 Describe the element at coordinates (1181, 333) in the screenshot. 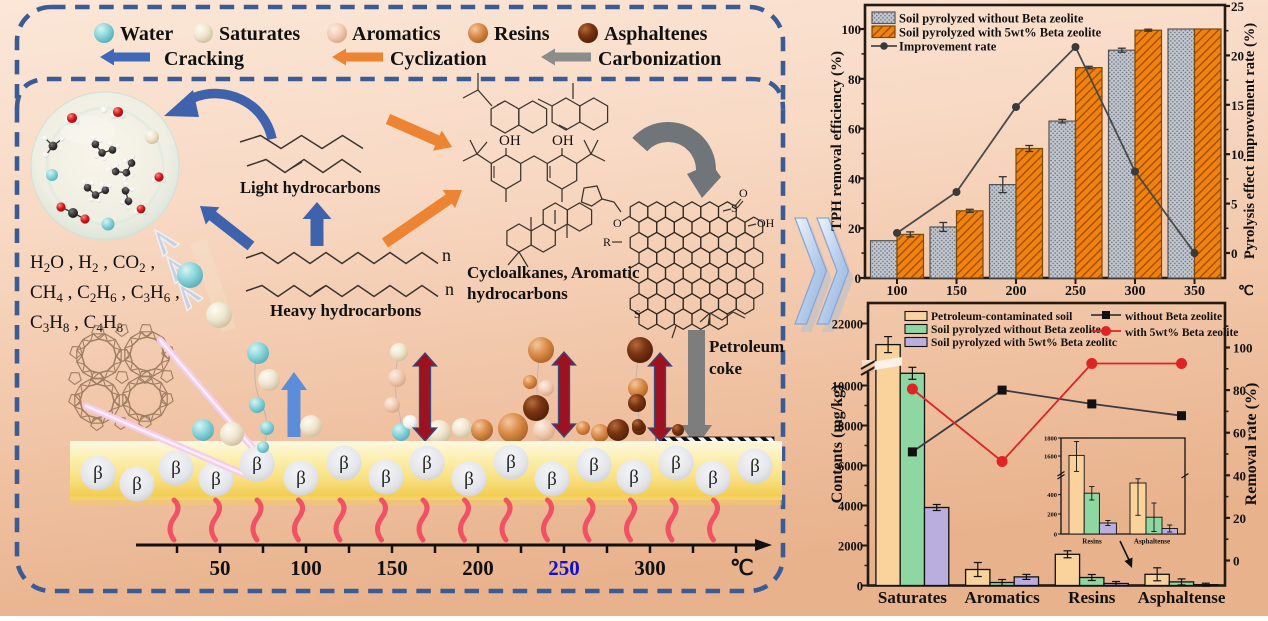

I see `svg-text: with 5wt% Beta zeolite` at that location.